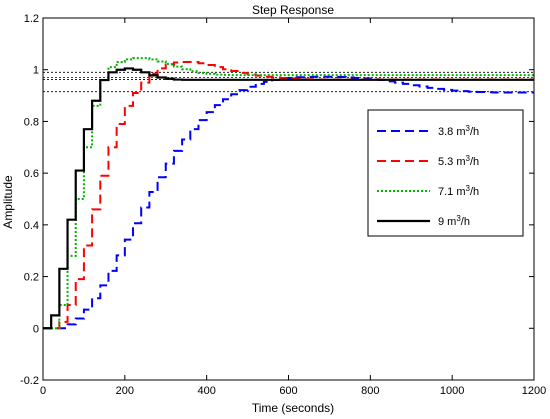 This screenshot has width=550, height=419. Describe the element at coordinates (458, 131) in the screenshot. I see `legend-label-0: 3.8 m3/h` at that location.